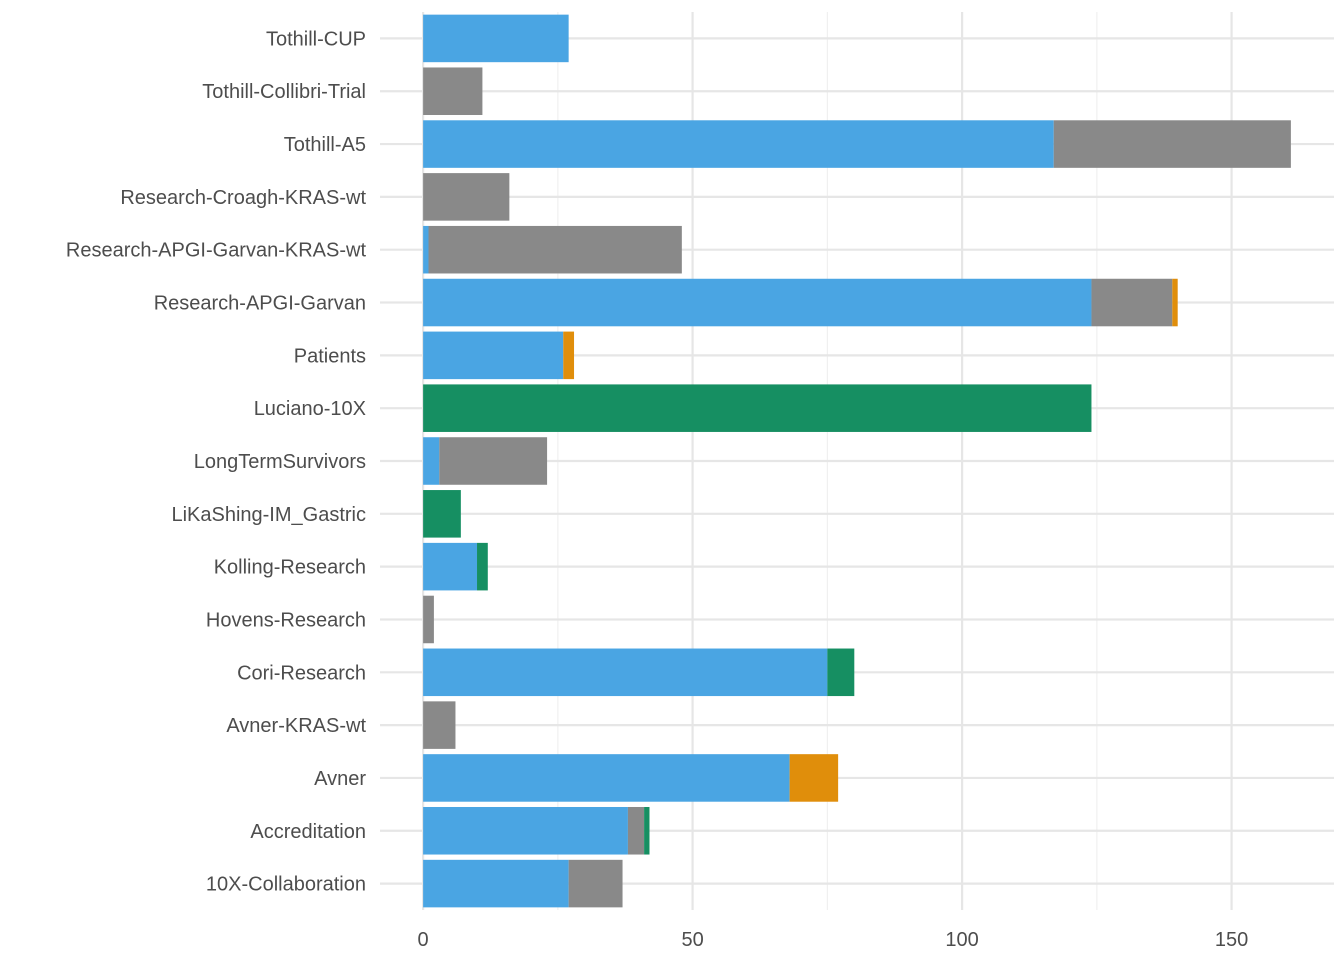 This screenshot has height=960, width=1344. Describe the element at coordinates (325, 145) in the screenshot. I see `y-tick-label: Tothill-A5` at that location.